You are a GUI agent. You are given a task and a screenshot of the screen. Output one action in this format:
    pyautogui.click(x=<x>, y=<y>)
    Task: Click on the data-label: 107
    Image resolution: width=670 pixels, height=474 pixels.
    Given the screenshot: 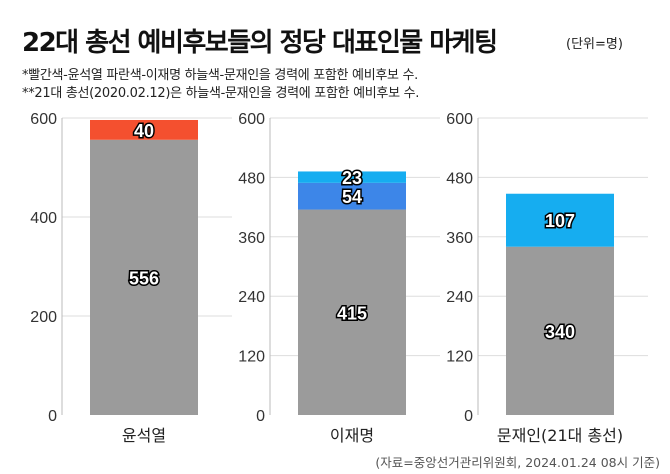 What is the action you would take?
    pyautogui.click(x=560, y=221)
    